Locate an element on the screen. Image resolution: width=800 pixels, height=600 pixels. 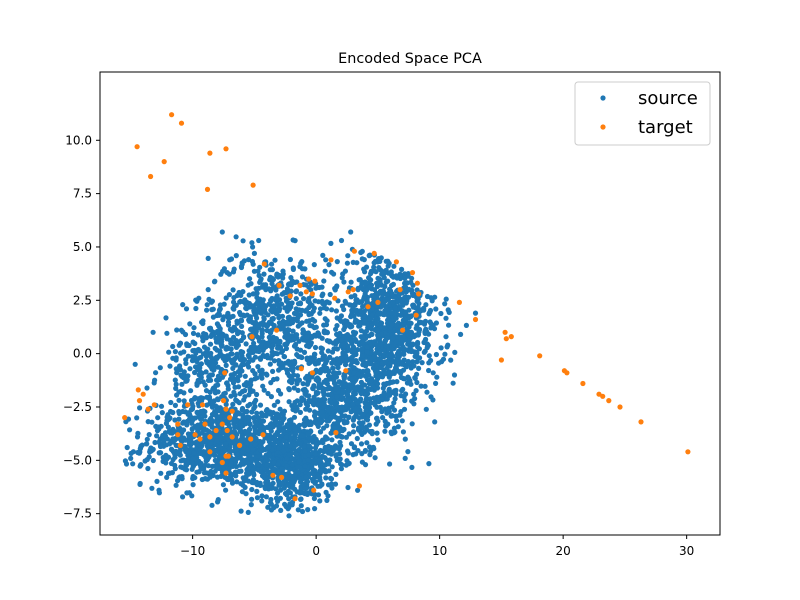
y-tick-label: 7.5 is located at coordinates (82, 194).